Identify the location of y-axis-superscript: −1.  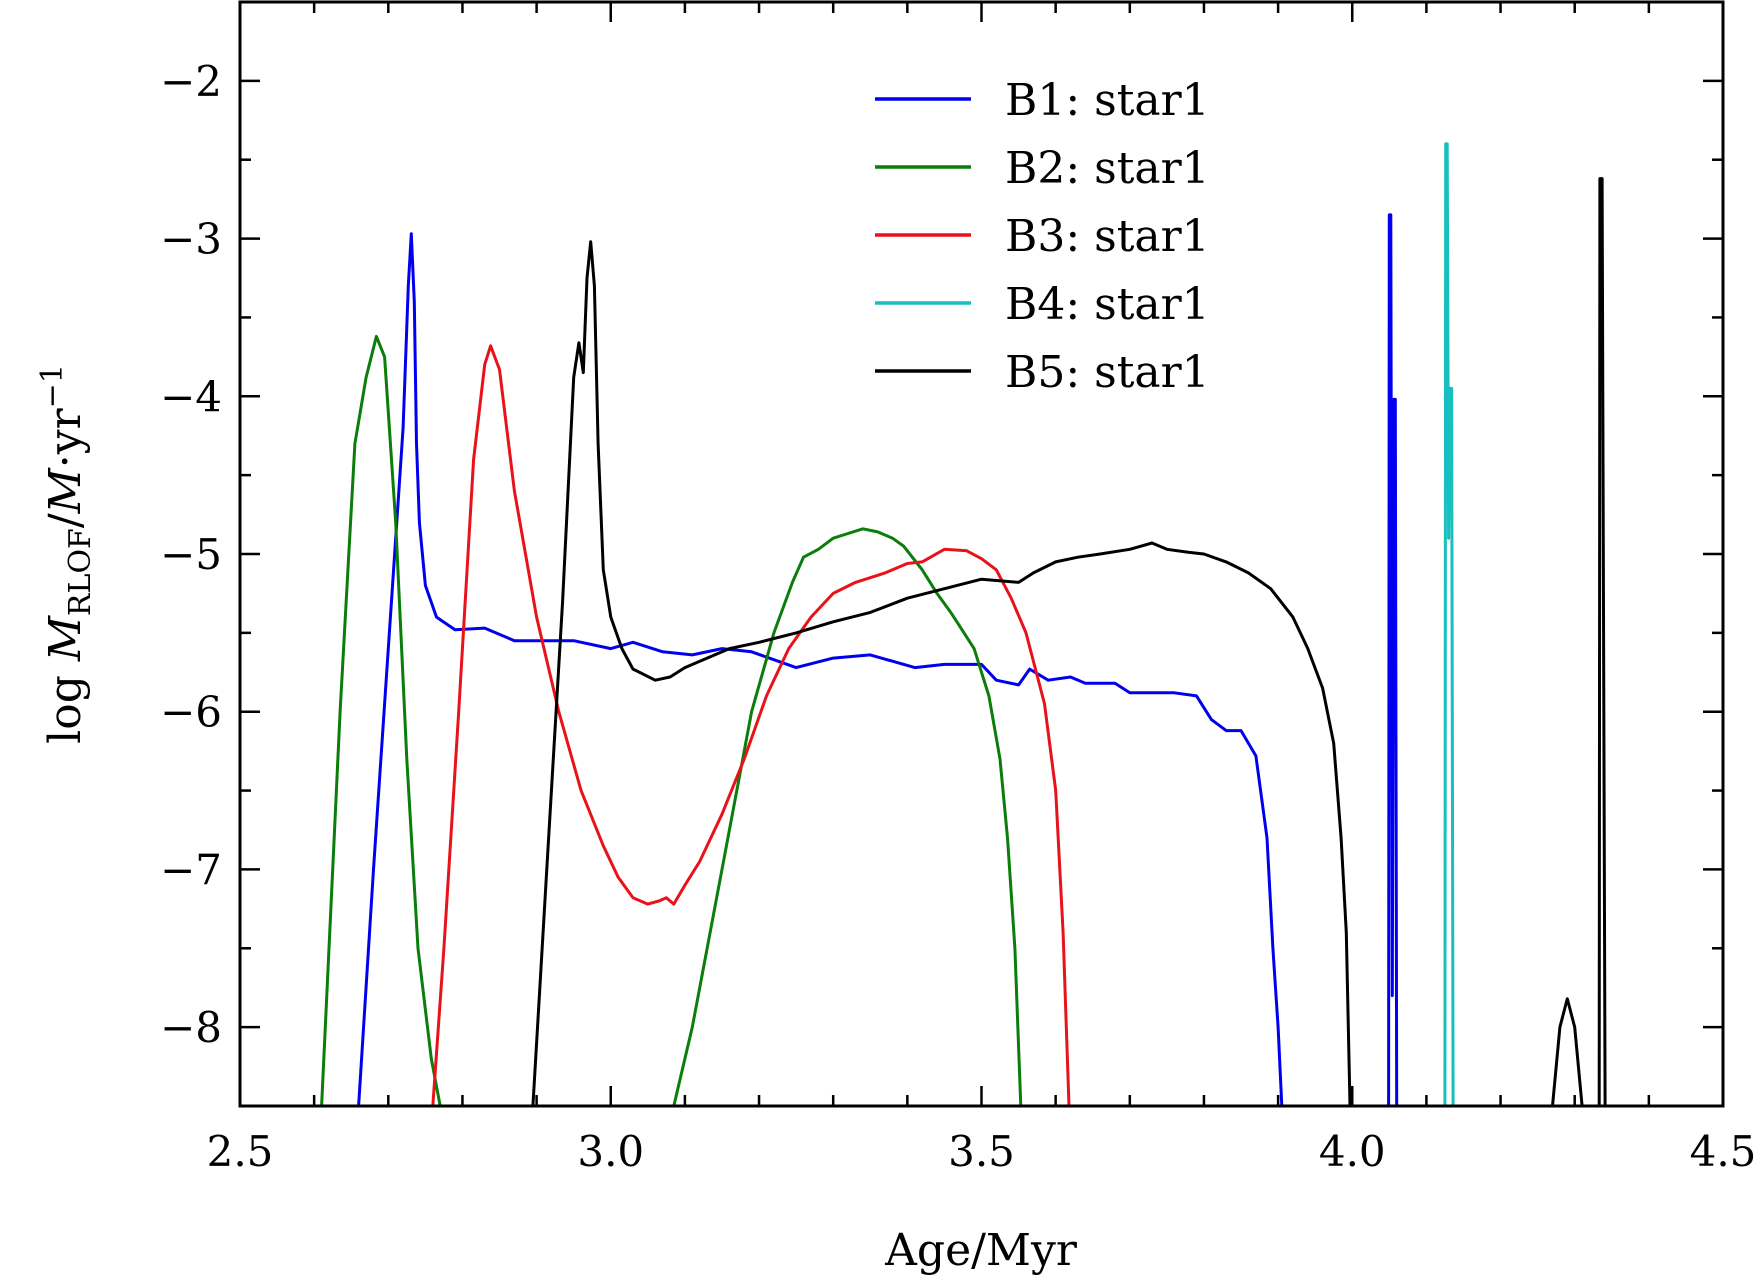
(52, 386).